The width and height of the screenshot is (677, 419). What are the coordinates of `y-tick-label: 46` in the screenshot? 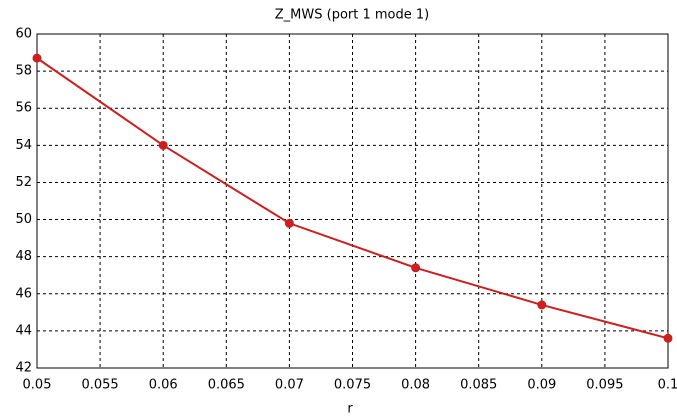 It's located at (23, 293).